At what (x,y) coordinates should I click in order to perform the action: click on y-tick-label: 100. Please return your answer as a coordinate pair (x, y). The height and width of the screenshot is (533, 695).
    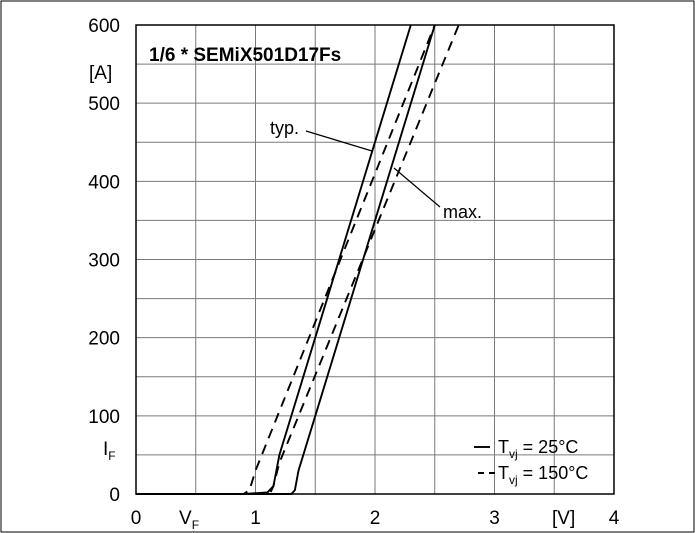
    Looking at the image, I should click on (104, 417).